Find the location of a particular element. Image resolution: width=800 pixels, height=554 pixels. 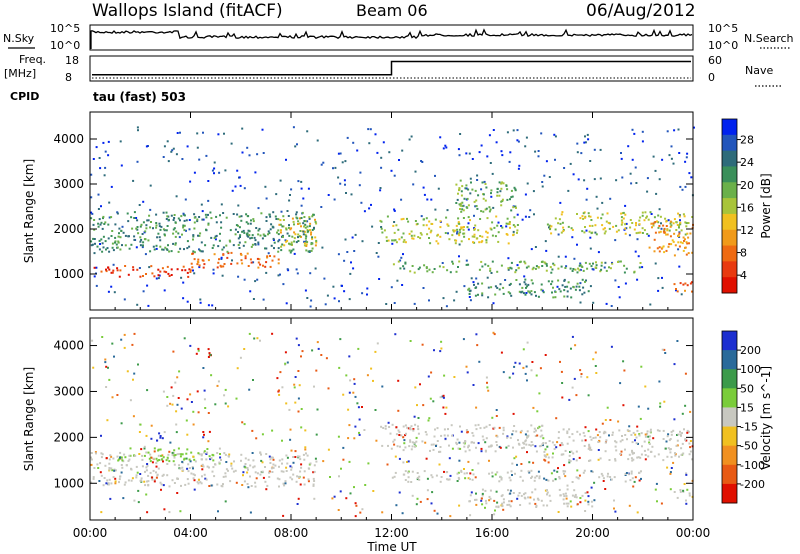

colorbar-tick-label: 4 is located at coordinates (743, 275).